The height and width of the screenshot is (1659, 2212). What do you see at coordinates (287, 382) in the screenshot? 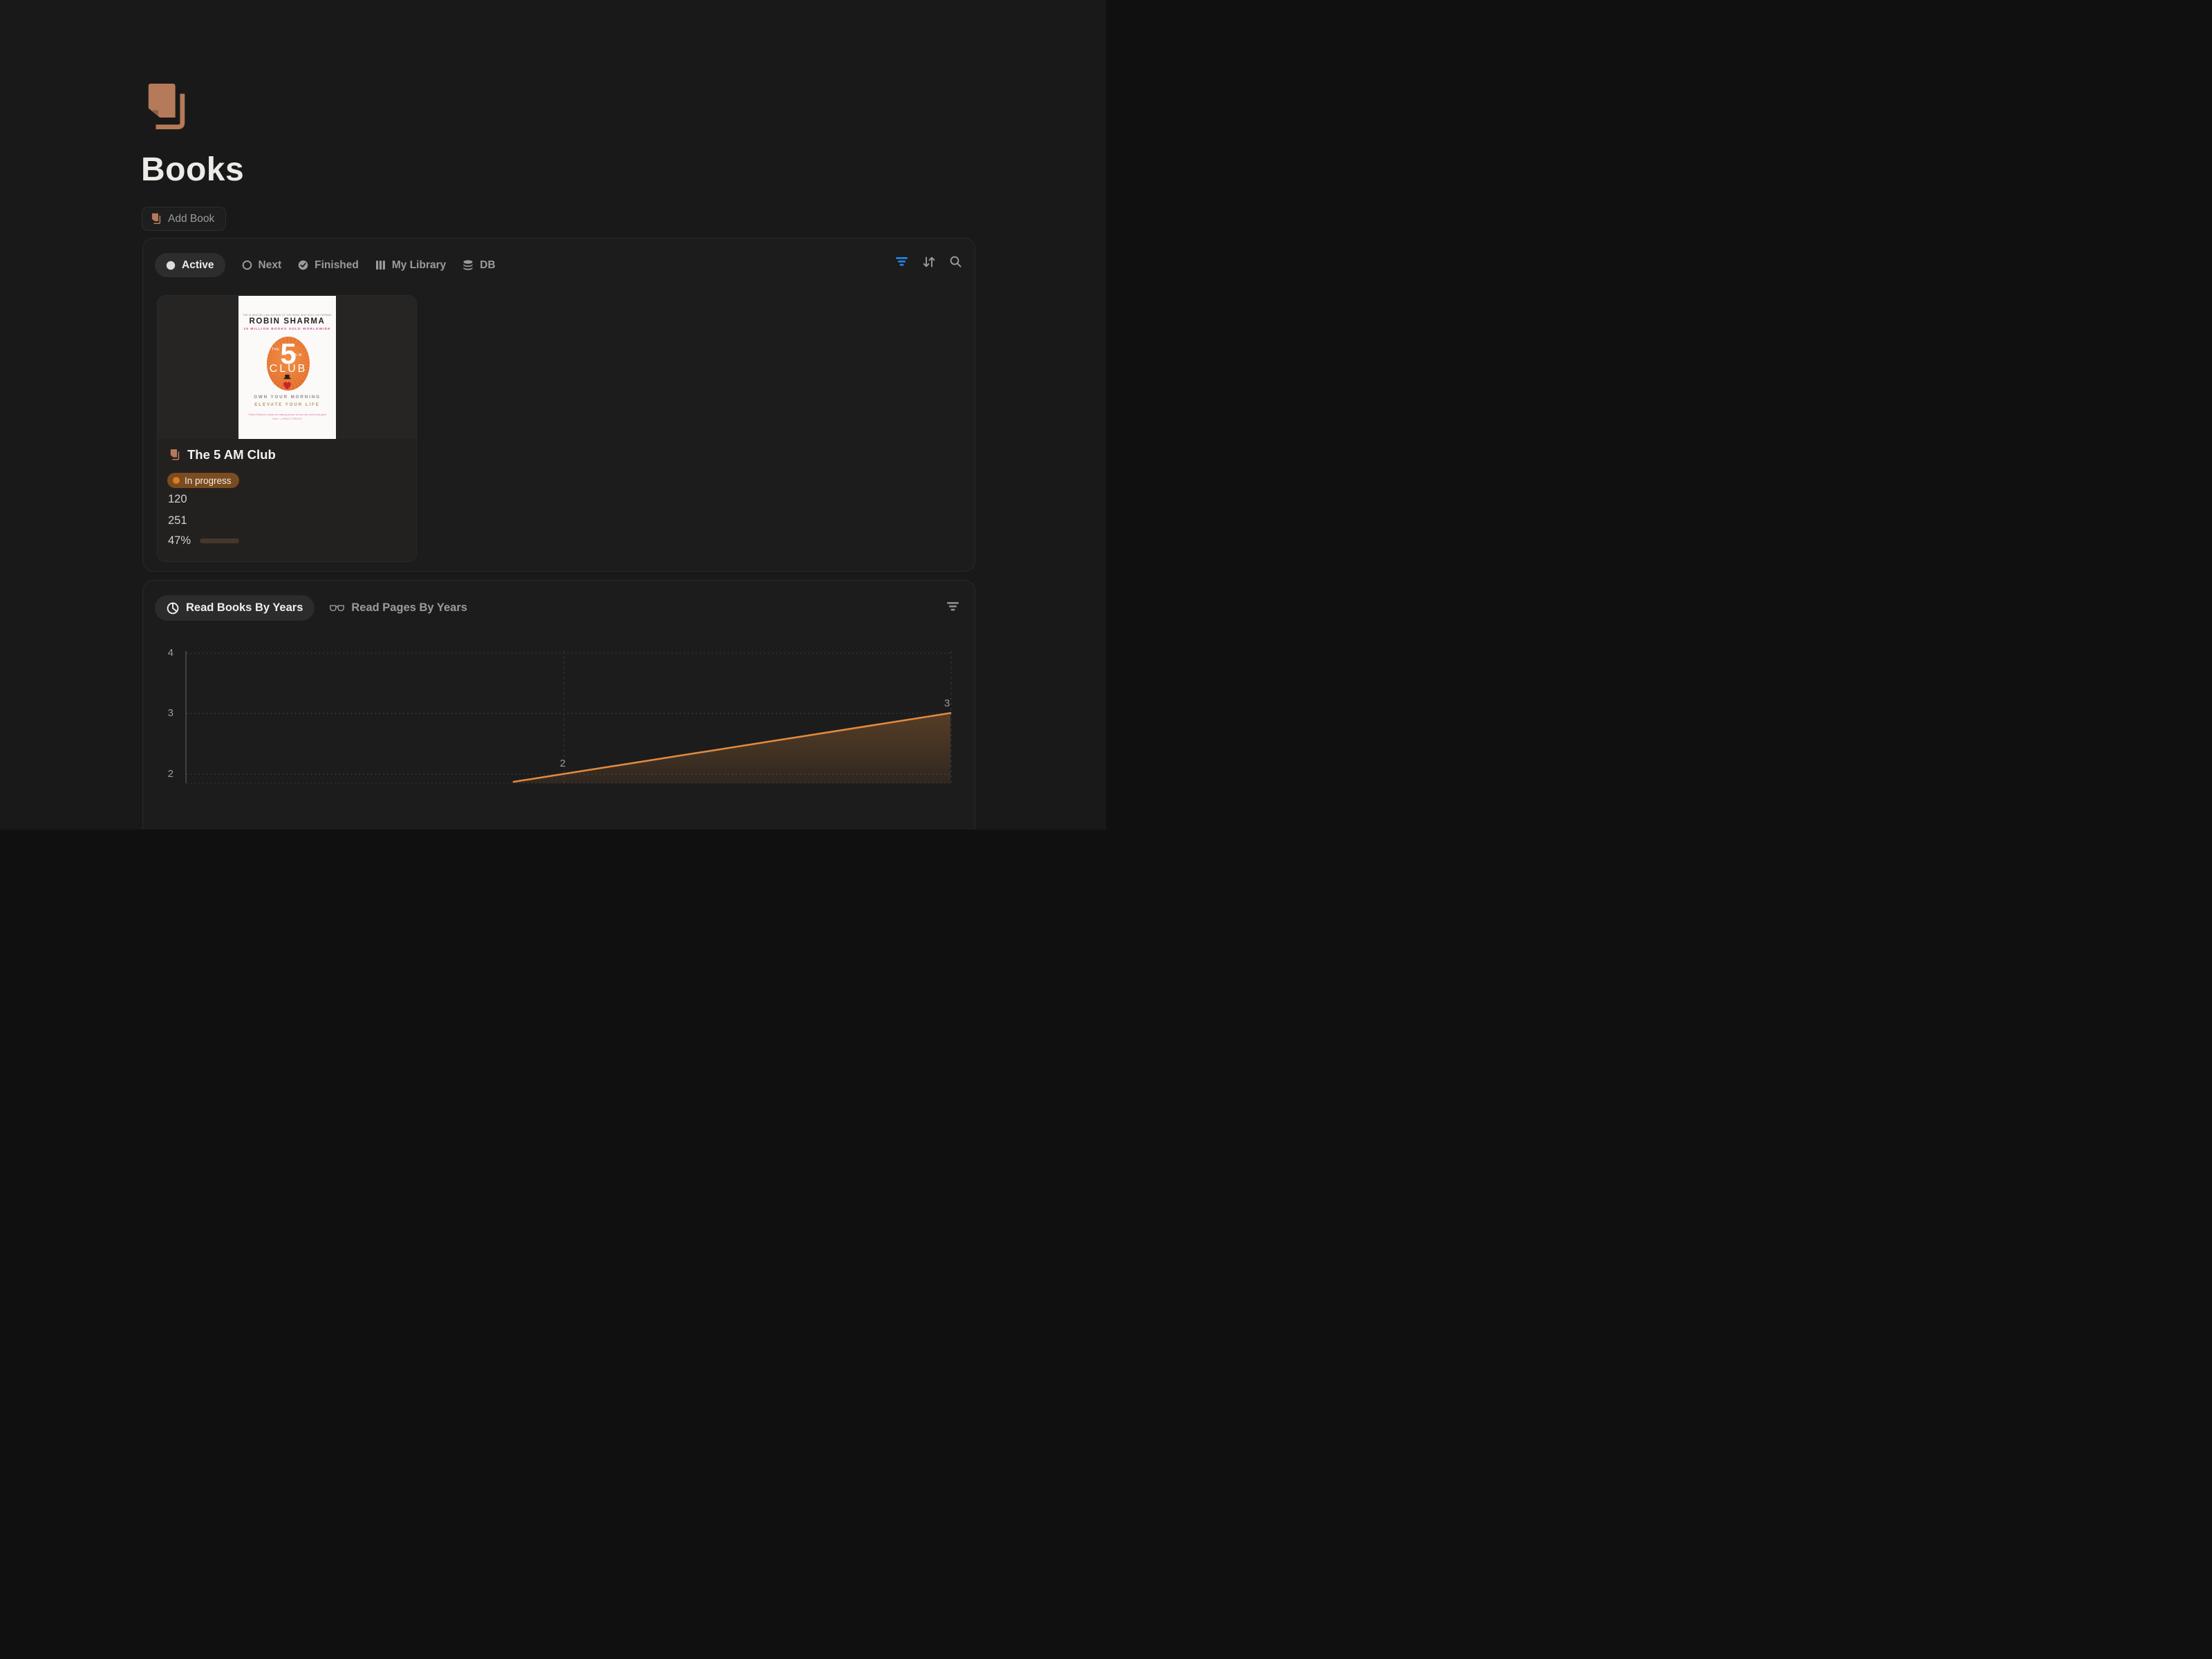
I see `heart-tophat-icon` at bounding box center [287, 382].